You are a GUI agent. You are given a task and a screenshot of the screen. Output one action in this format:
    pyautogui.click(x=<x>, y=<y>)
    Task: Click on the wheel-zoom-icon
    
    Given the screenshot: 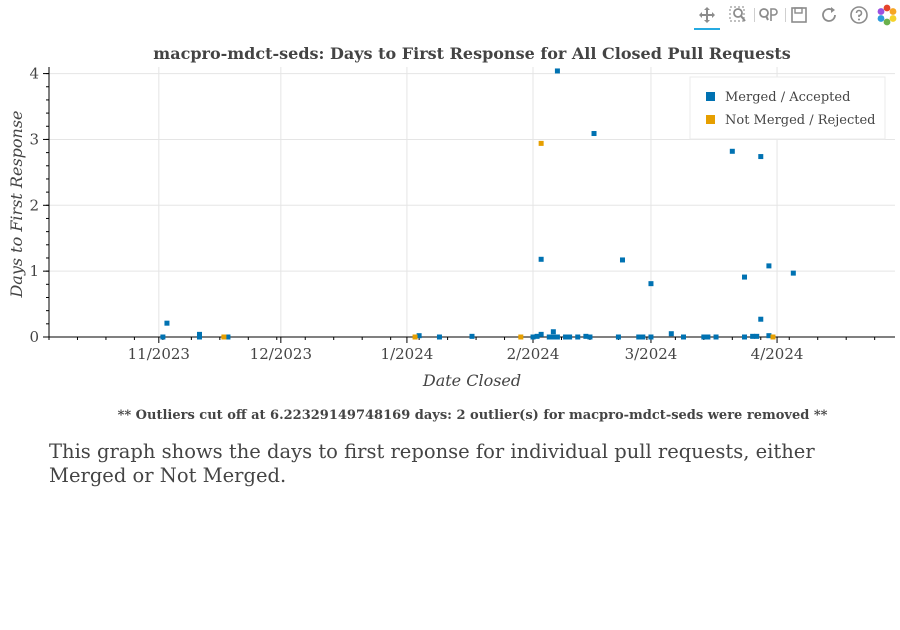 What is the action you would take?
    pyautogui.click(x=768, y=14)
    